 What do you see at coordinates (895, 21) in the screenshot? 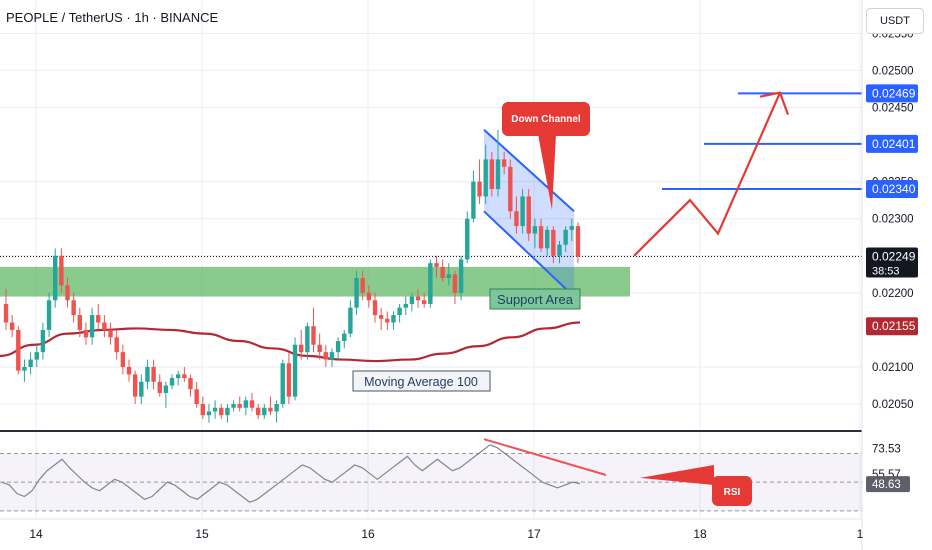
I see `currency-selector: USDT` at bounding box center [895, 21].